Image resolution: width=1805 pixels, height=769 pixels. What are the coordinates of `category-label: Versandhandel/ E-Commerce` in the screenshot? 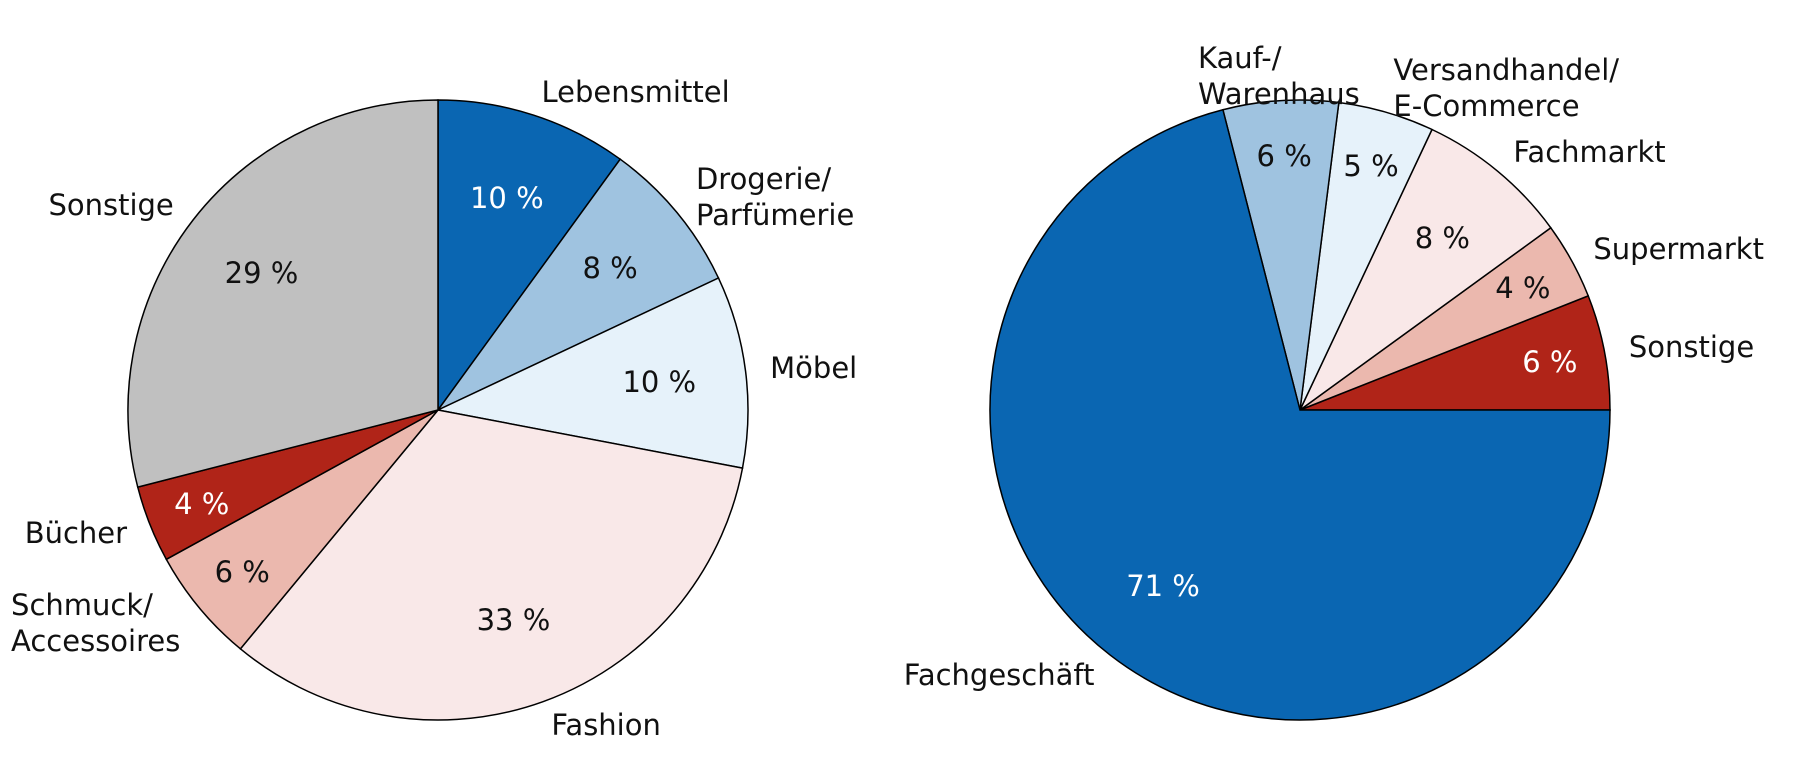 It's located at (1506, 88).